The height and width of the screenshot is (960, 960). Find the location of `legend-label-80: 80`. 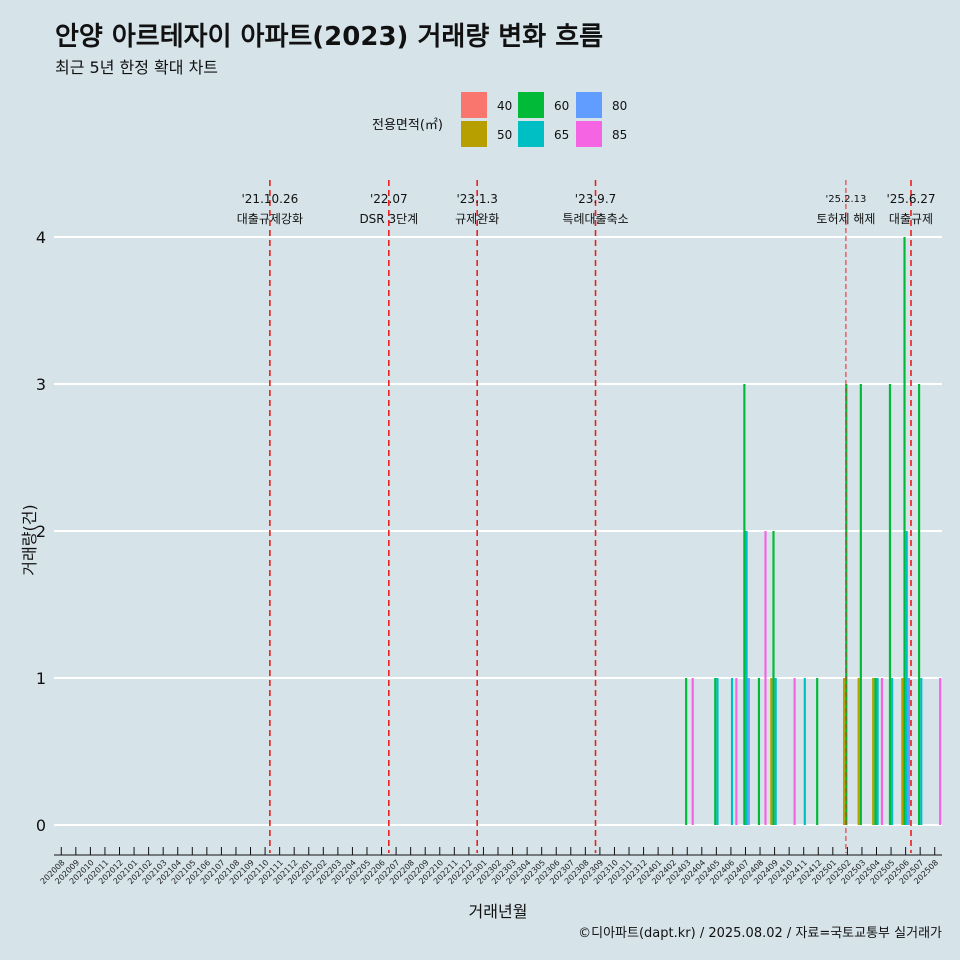

legend-label-80: 80 is located at coordinates (620, 106).